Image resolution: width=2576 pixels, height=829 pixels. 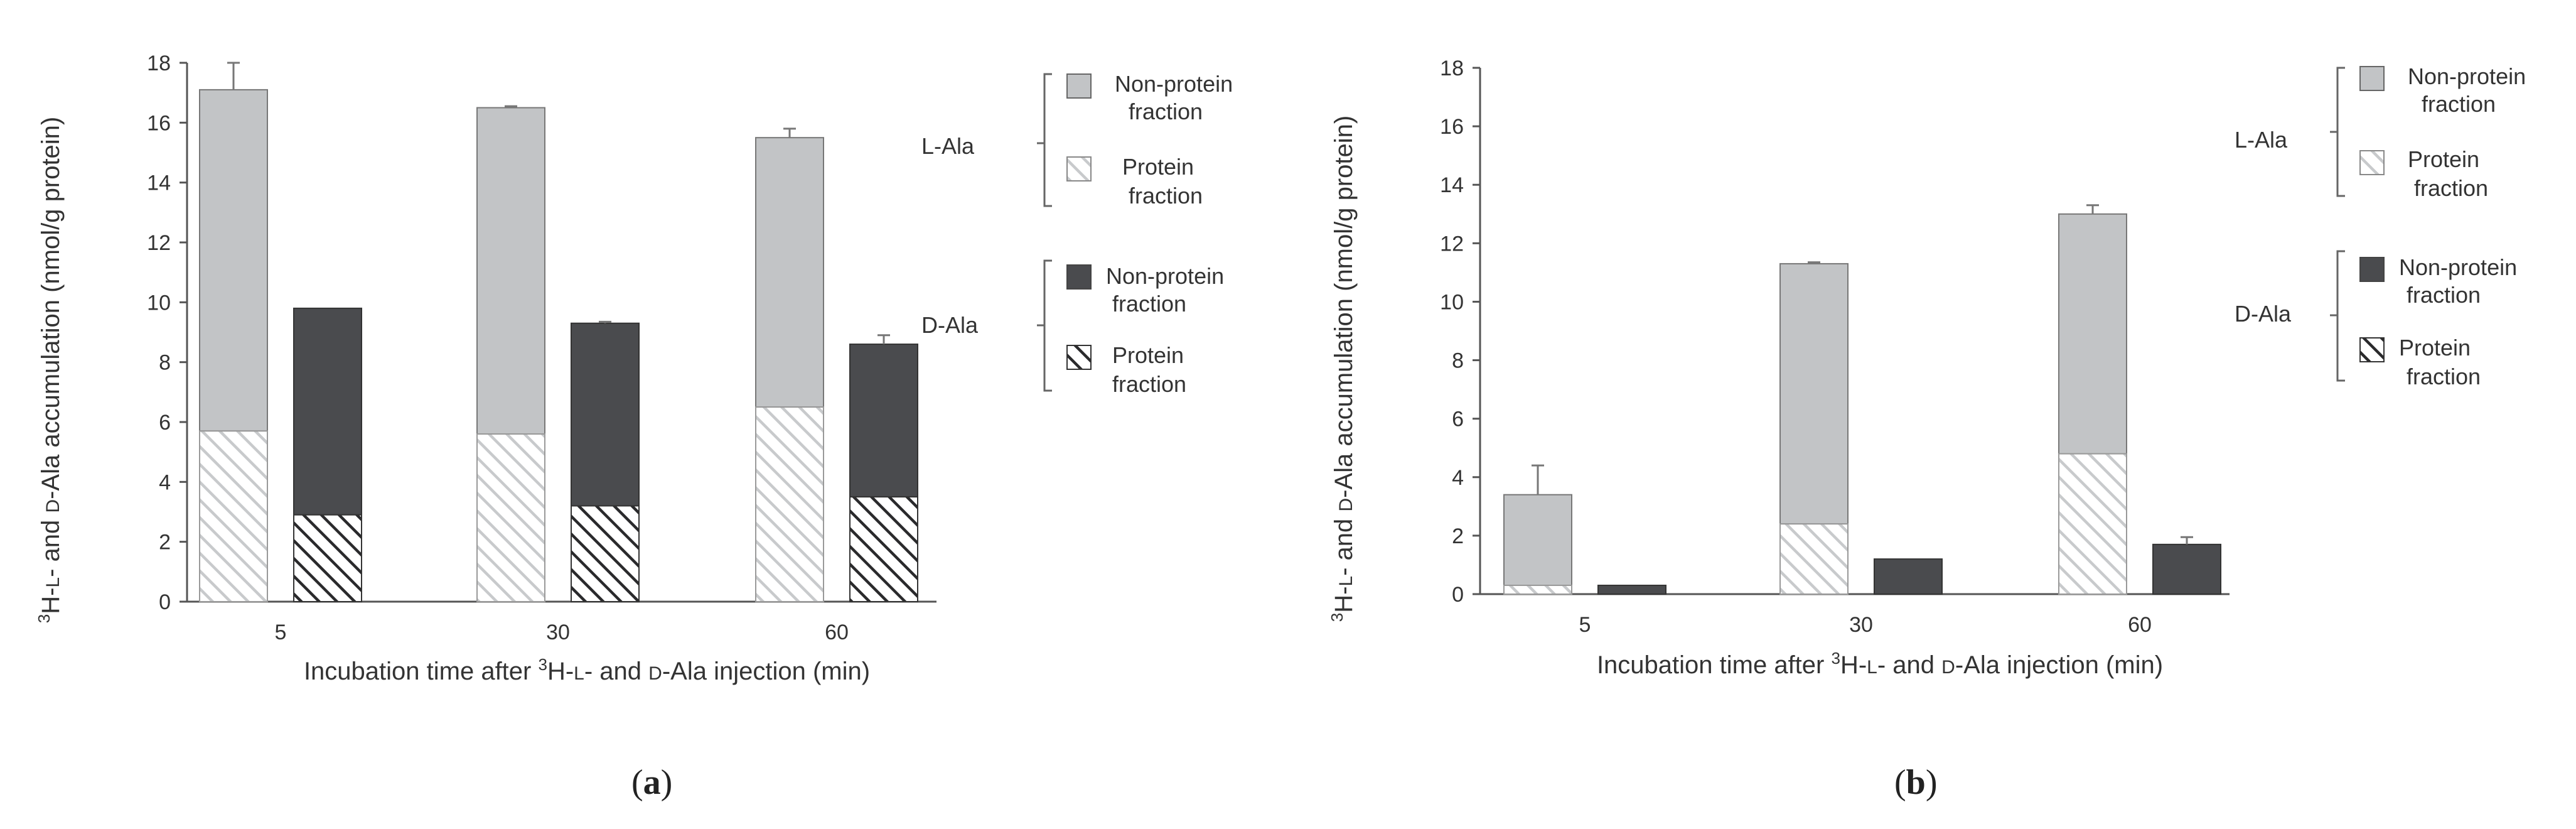 I want to click on legend-b-swatch-l-nonprotein, so click(x=2372, y=78).